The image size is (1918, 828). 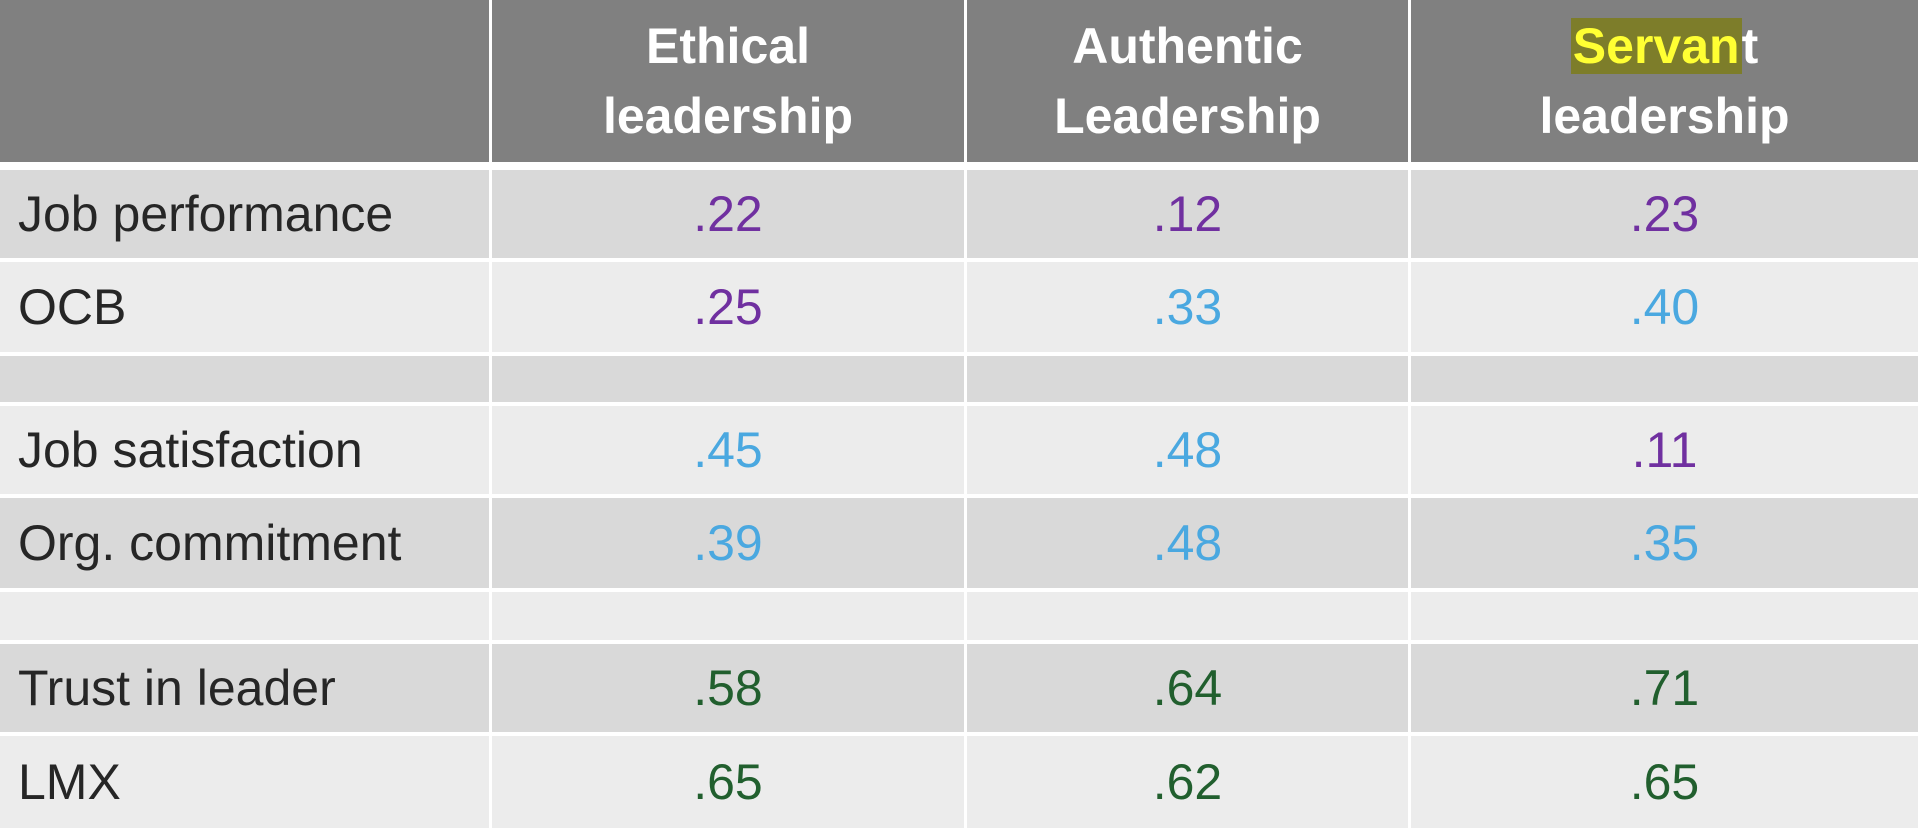 What do you see at coordinates (729, 307) in the screenshot?
I see `ethical-value: .25` at bounding box center [729, 307].